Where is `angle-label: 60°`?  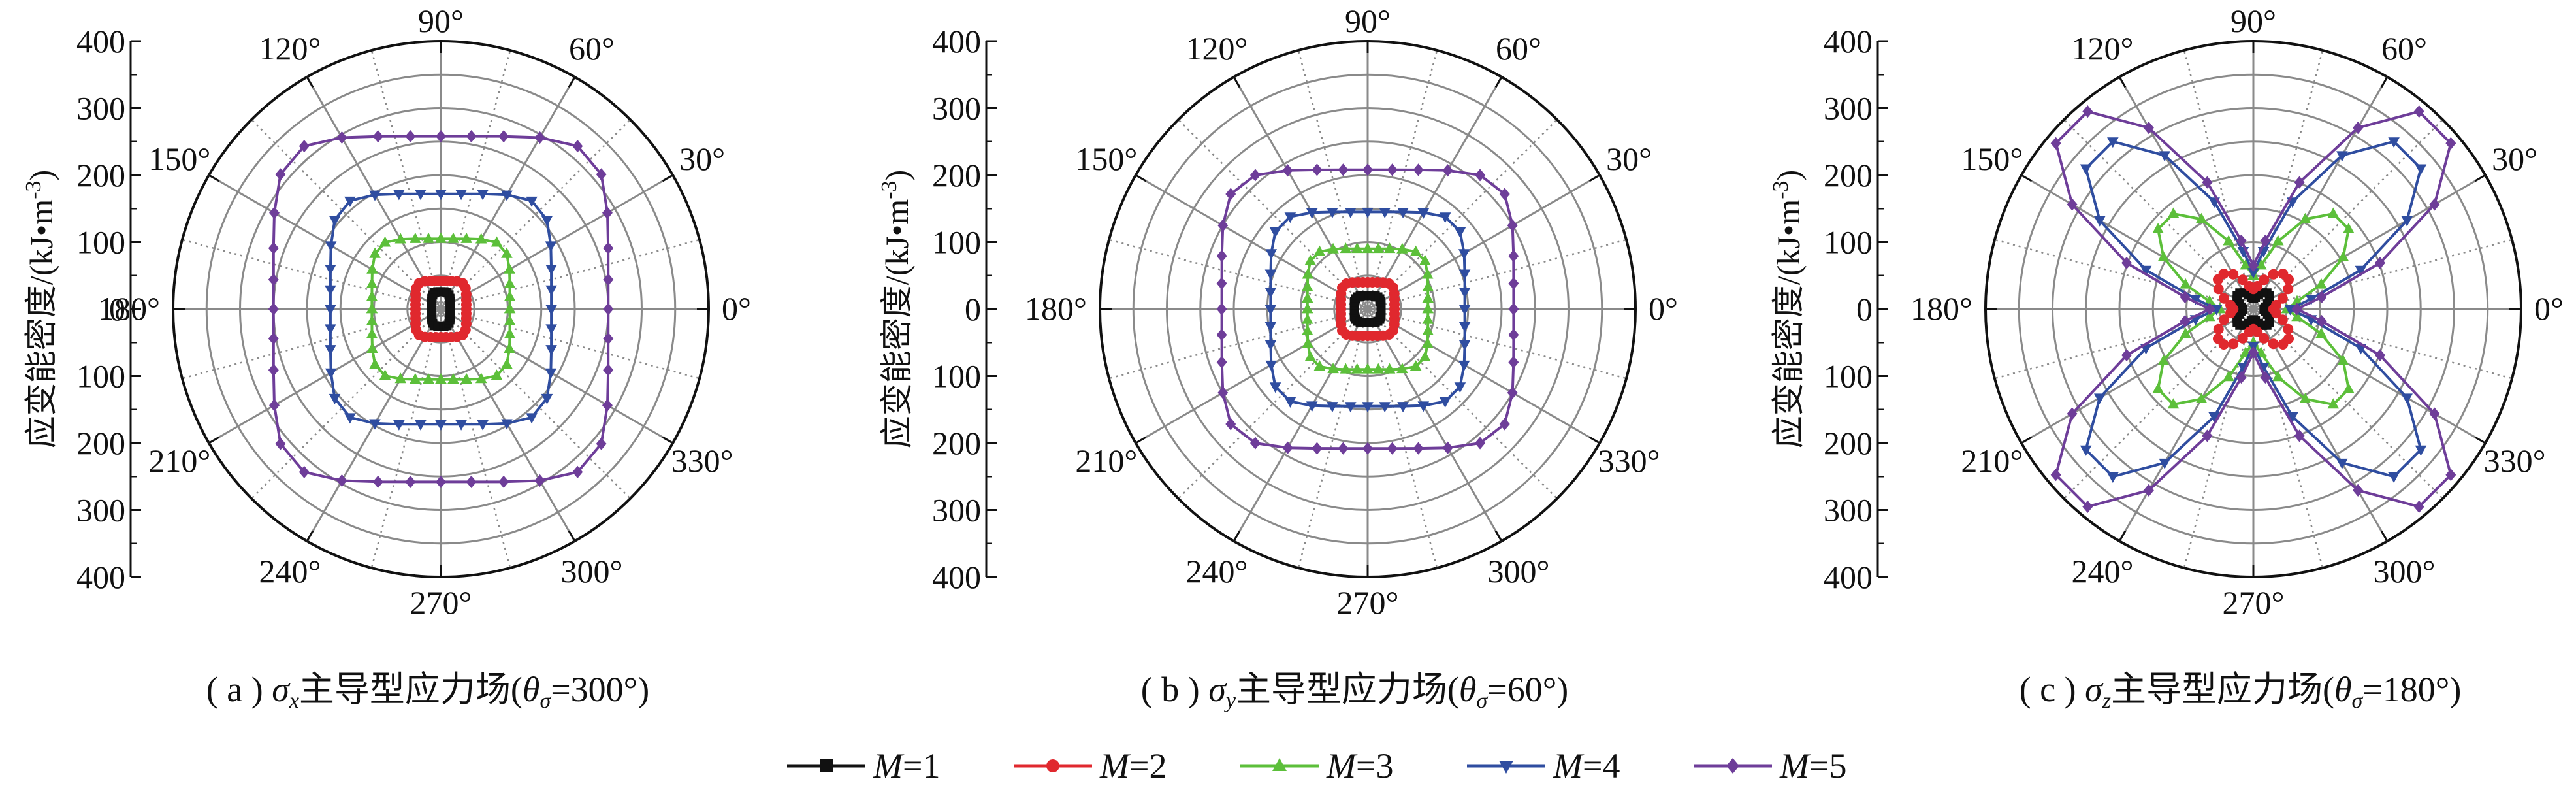
angle-label: 60° is located at coordinates (592, 48).